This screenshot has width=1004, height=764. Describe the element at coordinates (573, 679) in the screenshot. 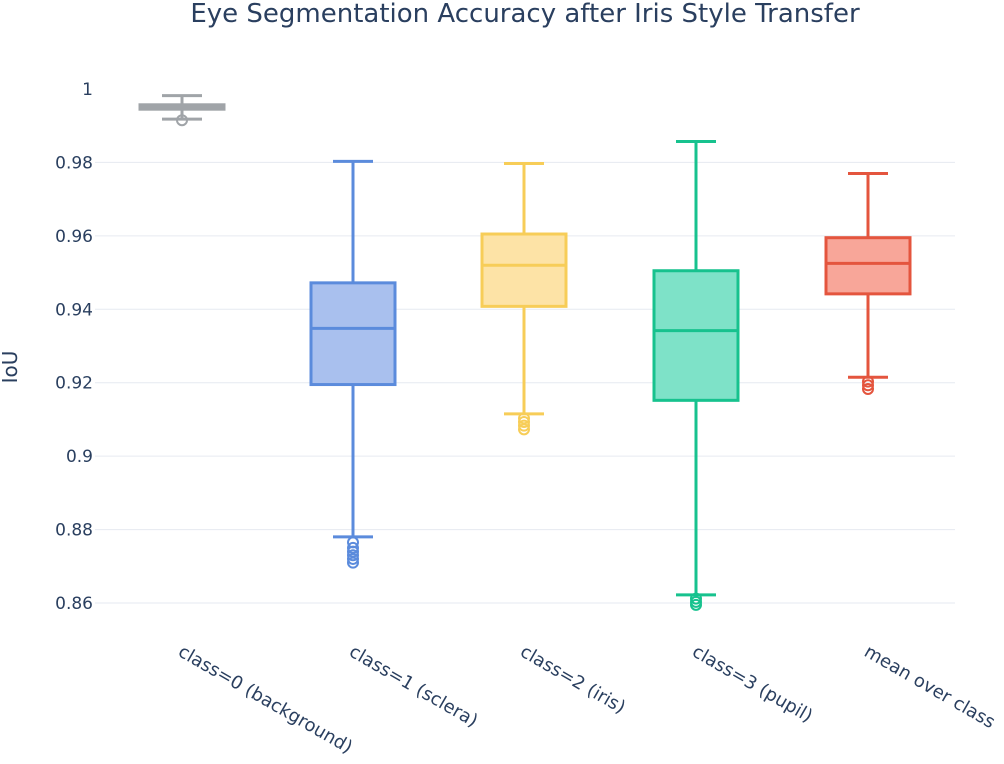

I see `x-category-label: class=2 (iris)` at that location.